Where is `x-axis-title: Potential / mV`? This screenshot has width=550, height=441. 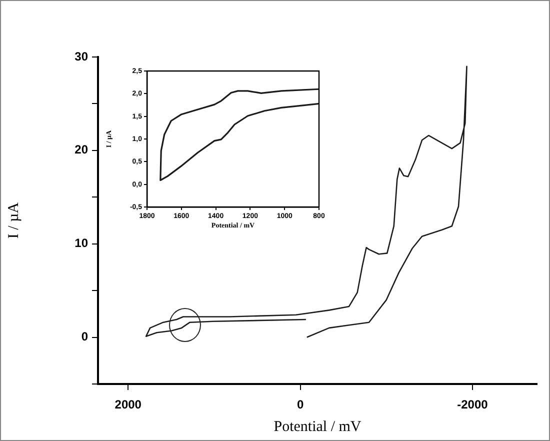 x-axis-title: Potential / mV is located at coordinates (318, 426).